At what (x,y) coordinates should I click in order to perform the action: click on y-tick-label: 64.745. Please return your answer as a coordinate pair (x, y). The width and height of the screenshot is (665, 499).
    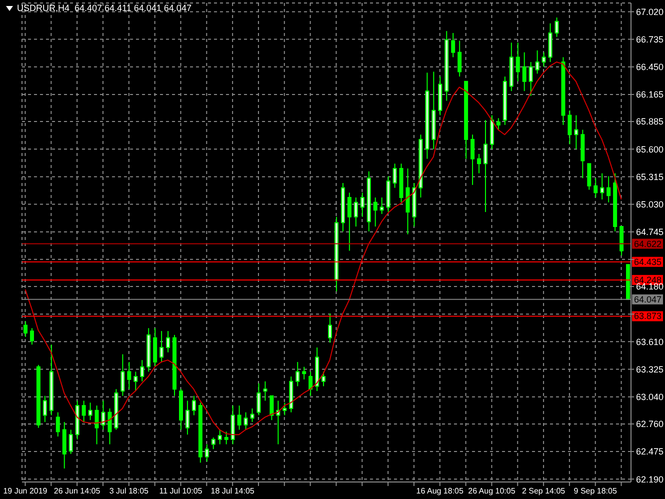
    Looking at the image, I should click on (650, 232).